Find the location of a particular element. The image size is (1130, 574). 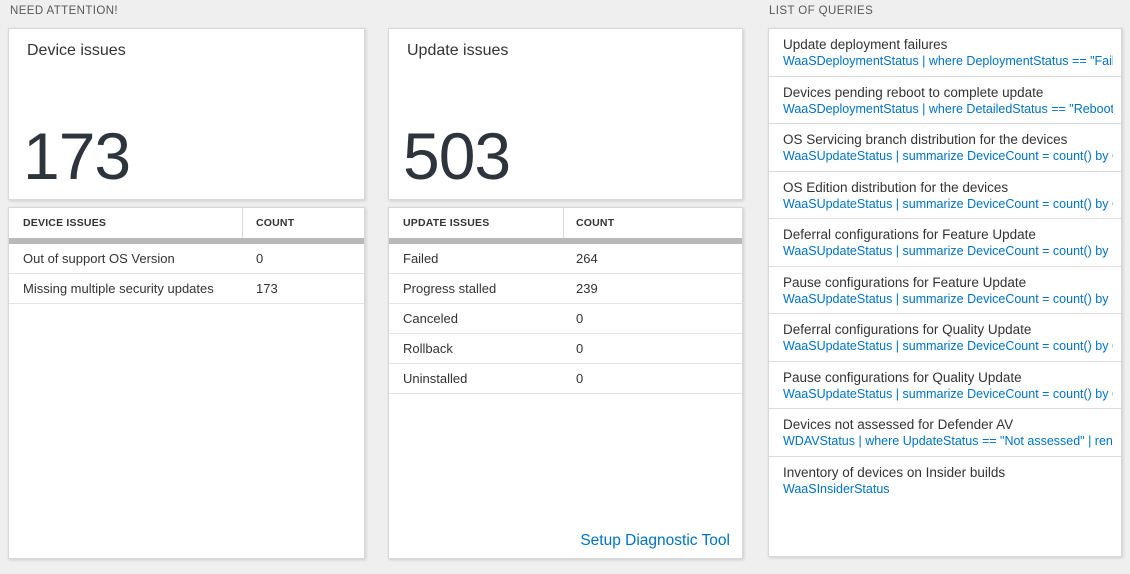

issue-count-cell: 239 is located at coordinates (587, 288).